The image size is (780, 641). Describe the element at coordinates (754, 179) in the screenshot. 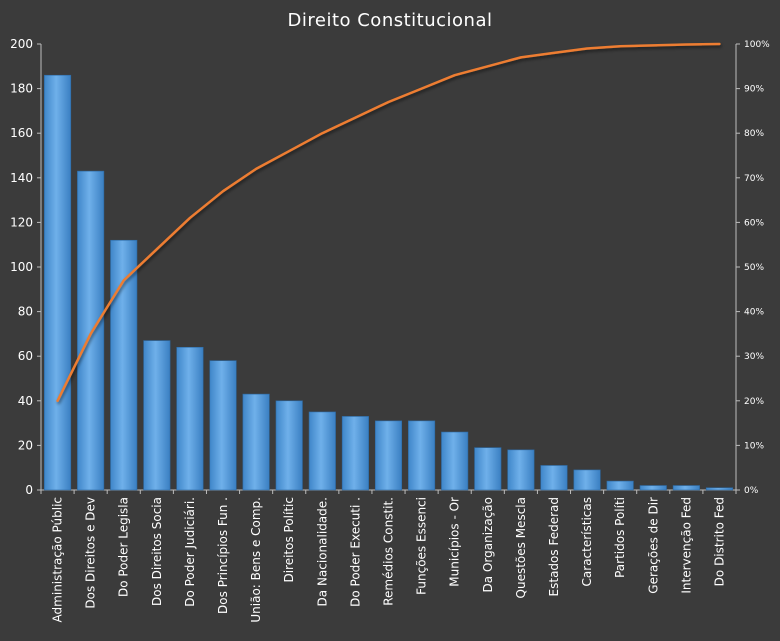

I see `right-axis-tick-label: 70%` at that location.